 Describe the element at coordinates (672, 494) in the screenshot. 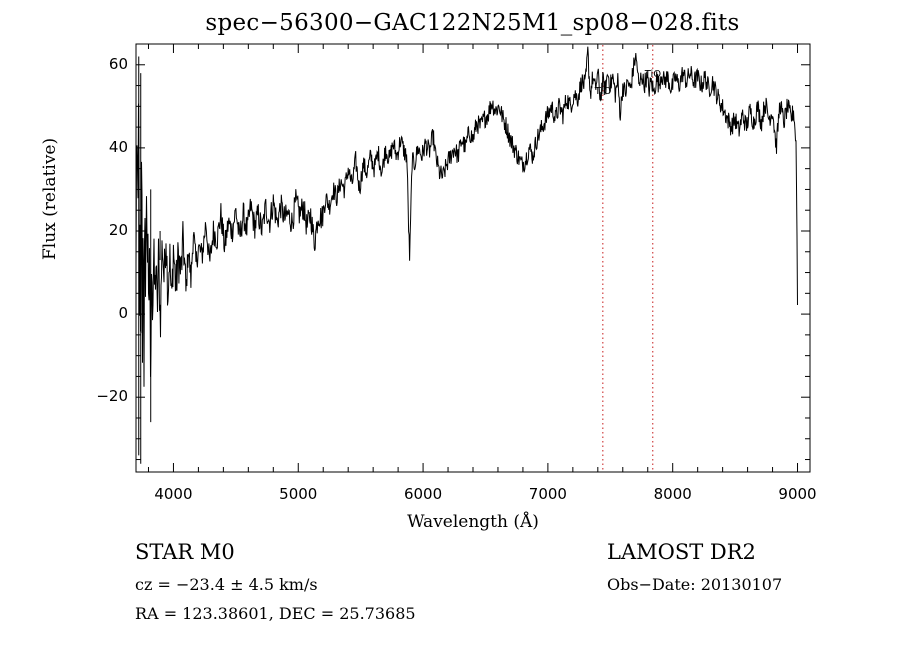

I see `x-tick-label: 8000` at that location.